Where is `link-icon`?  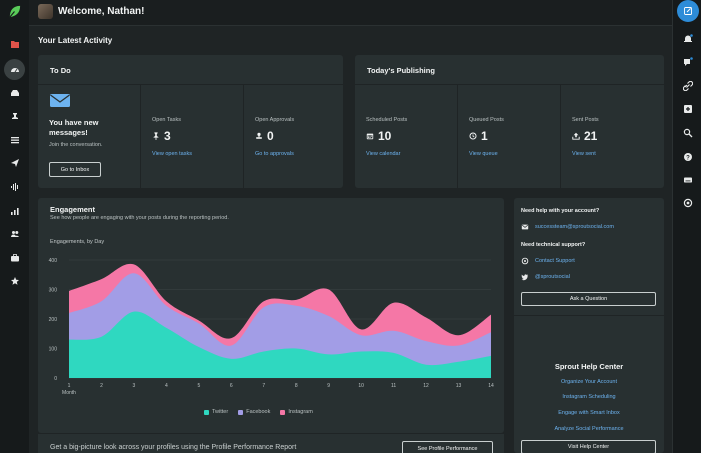 link-icon is located at coordinates (687, 85).